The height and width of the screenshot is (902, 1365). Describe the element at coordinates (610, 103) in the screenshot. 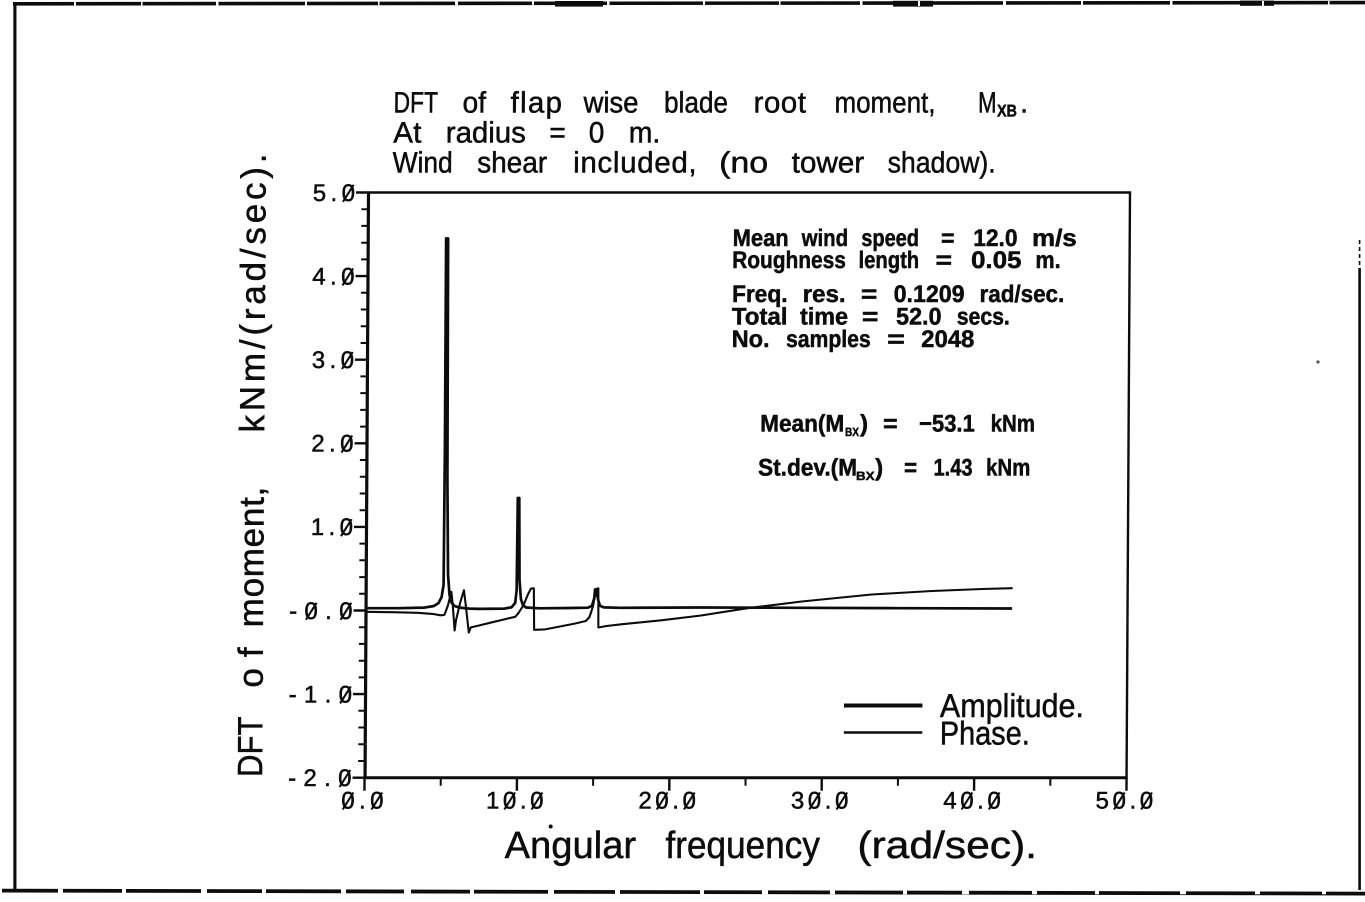

I see `svg-text: wise` at that location.